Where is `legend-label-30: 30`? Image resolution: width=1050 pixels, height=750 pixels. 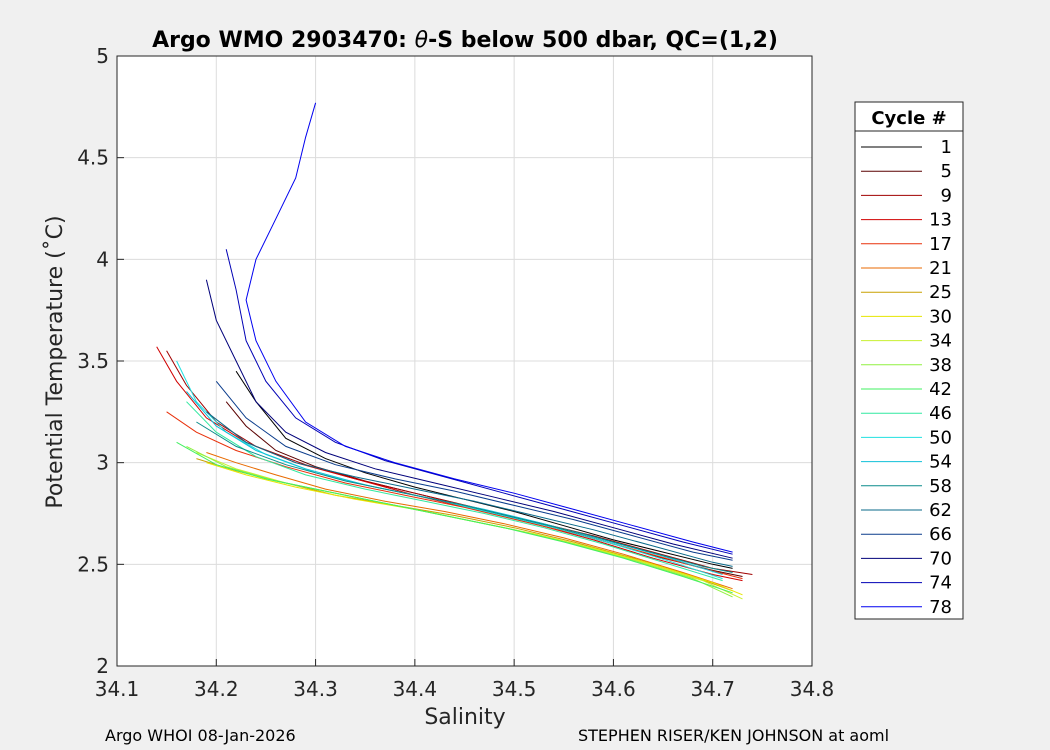 legend-label-30: 30 is located at coordinates (940, 316).